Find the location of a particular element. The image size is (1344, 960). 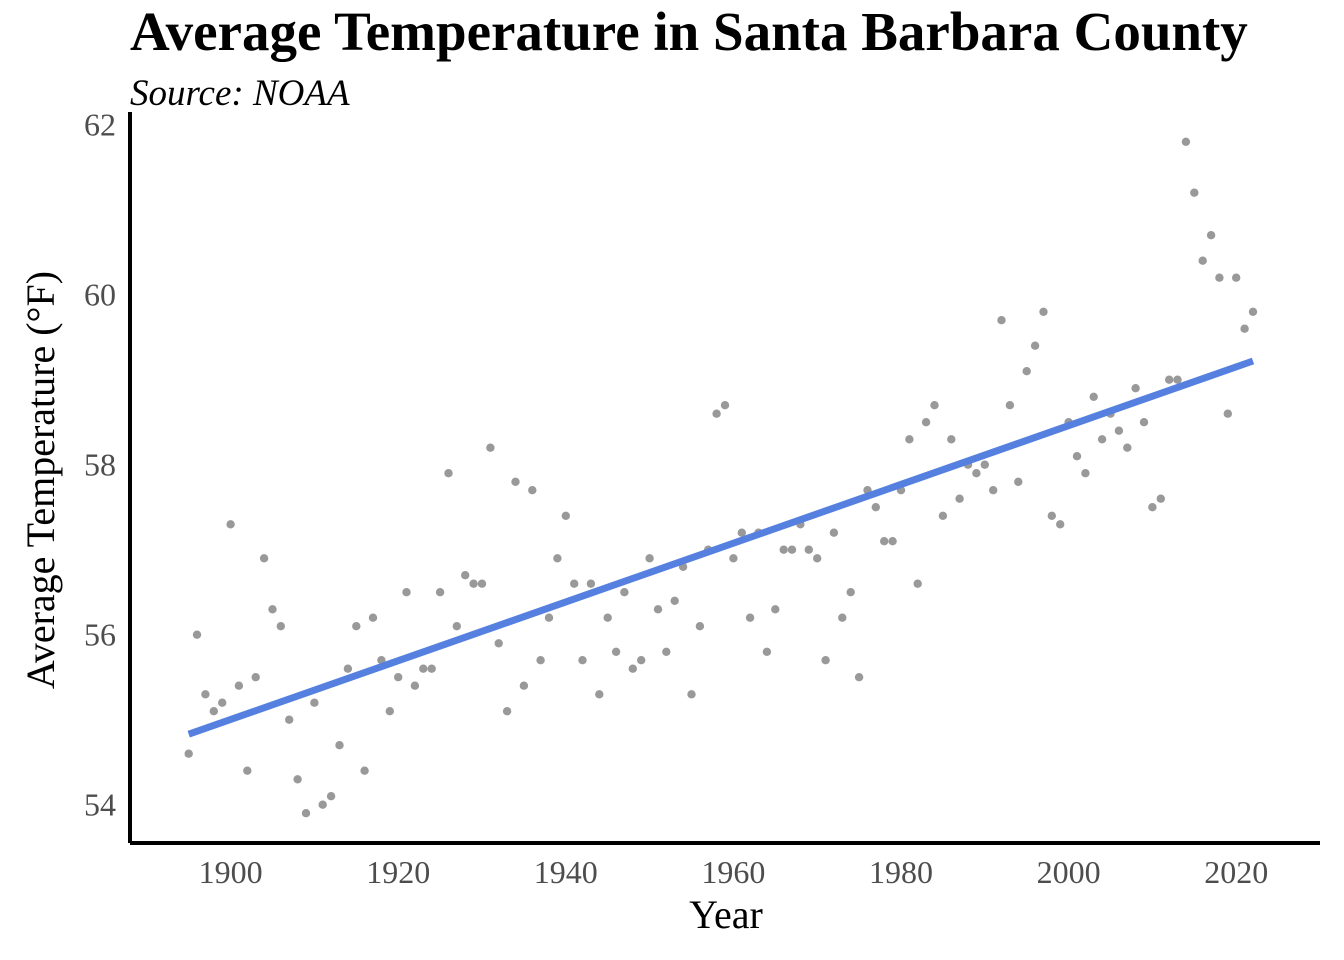

x-tick-label-1960: 1960 is located at coordinates (733, 872).